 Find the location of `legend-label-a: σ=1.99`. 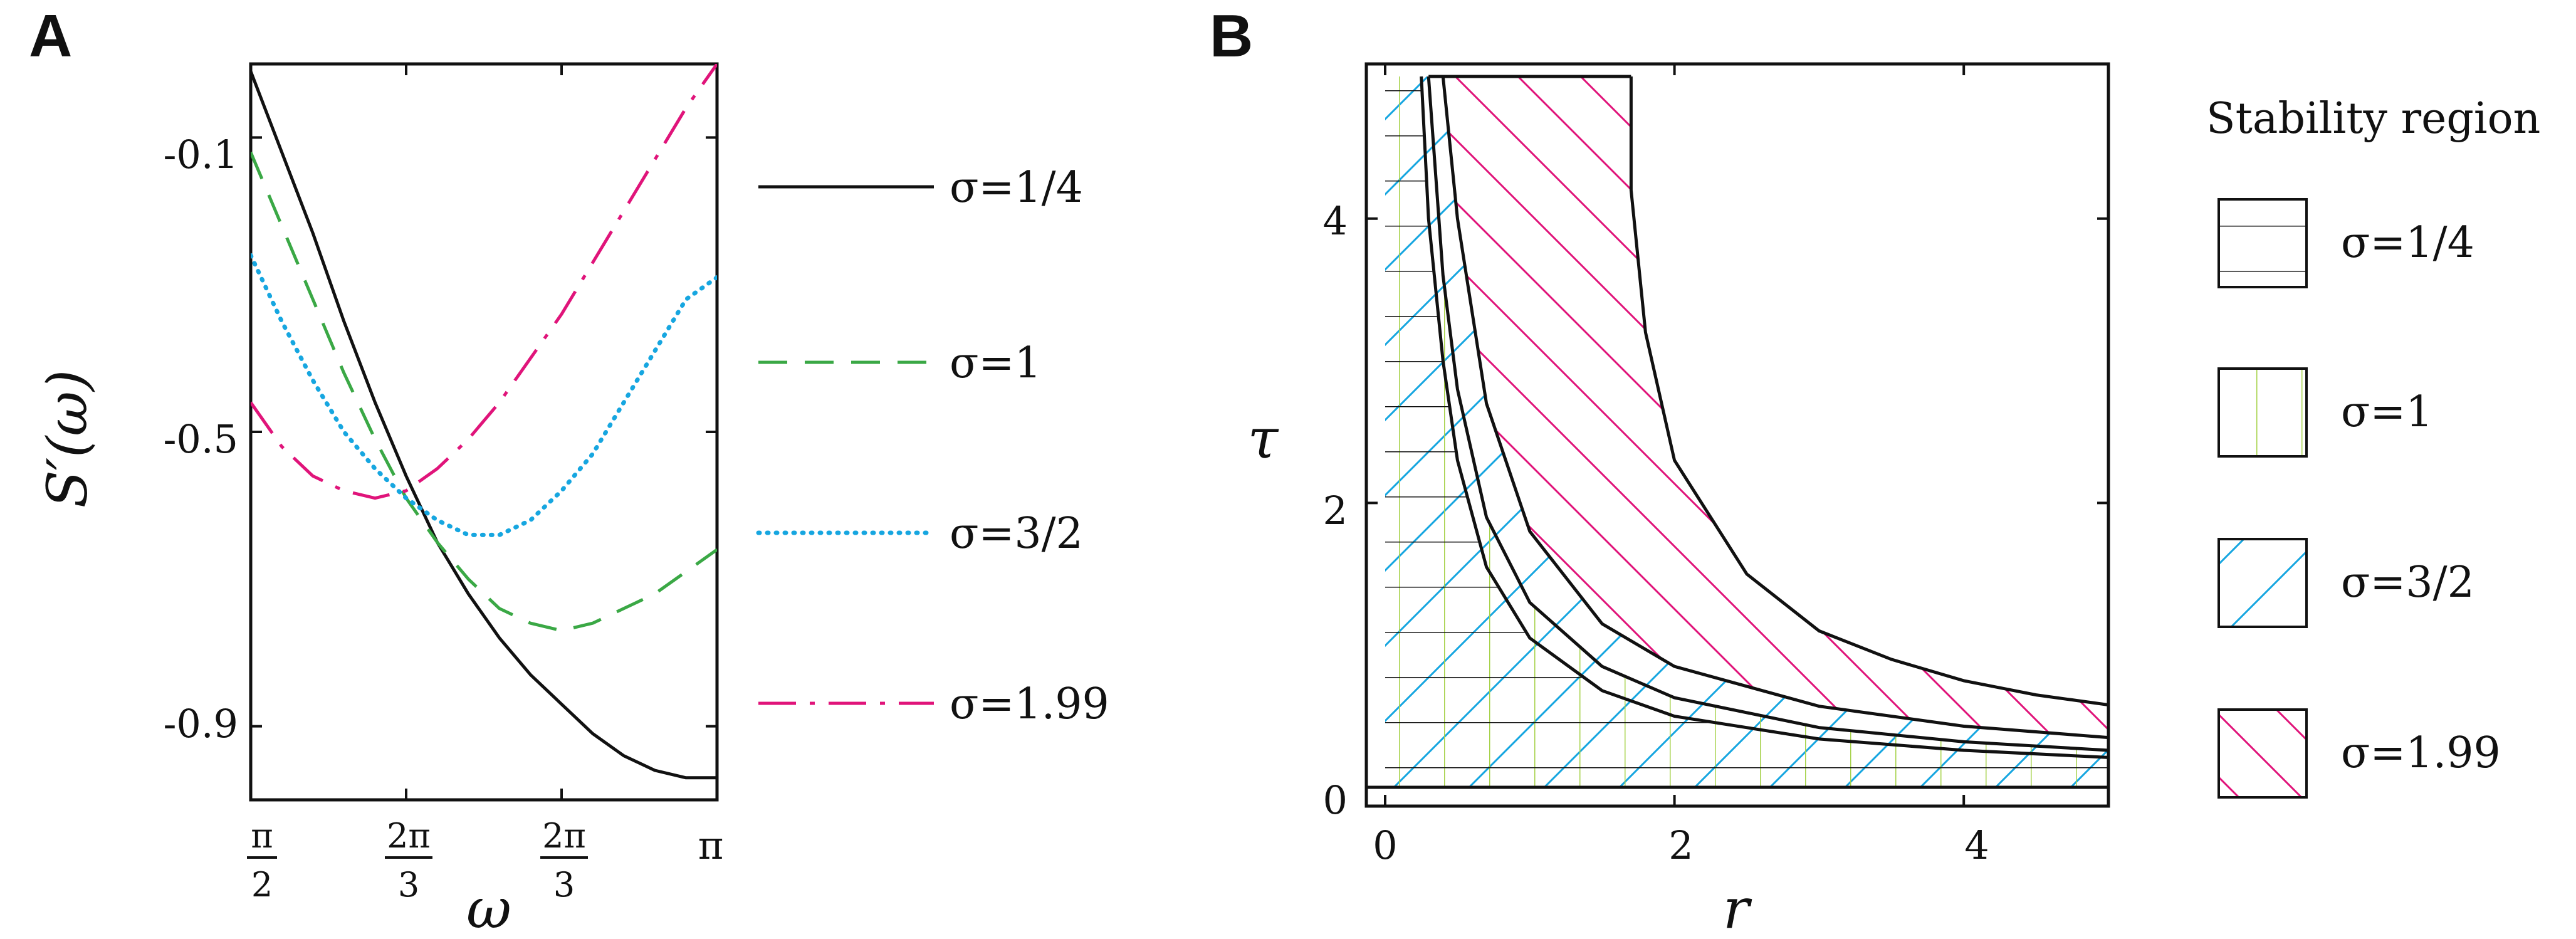

legend-label-a: σ=1.99 is located at coordinates (1029, 704).